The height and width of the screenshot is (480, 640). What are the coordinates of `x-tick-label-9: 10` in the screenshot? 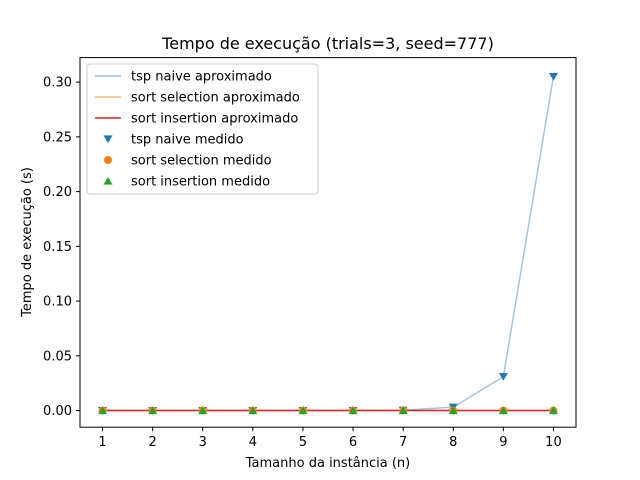 It's located at (553, 442).